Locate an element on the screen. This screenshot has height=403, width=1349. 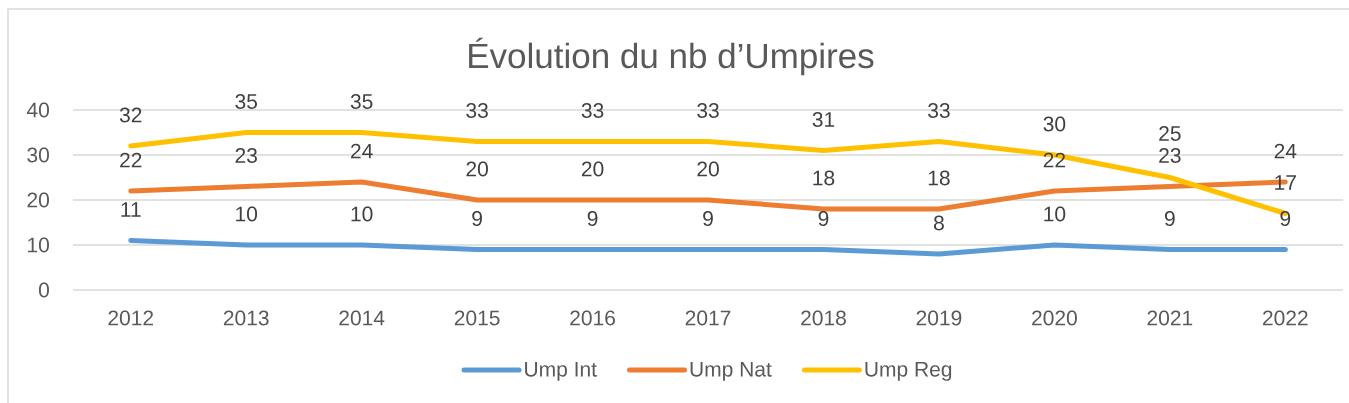
x-tick-label: 2013 is located at coordinates (246, 318).